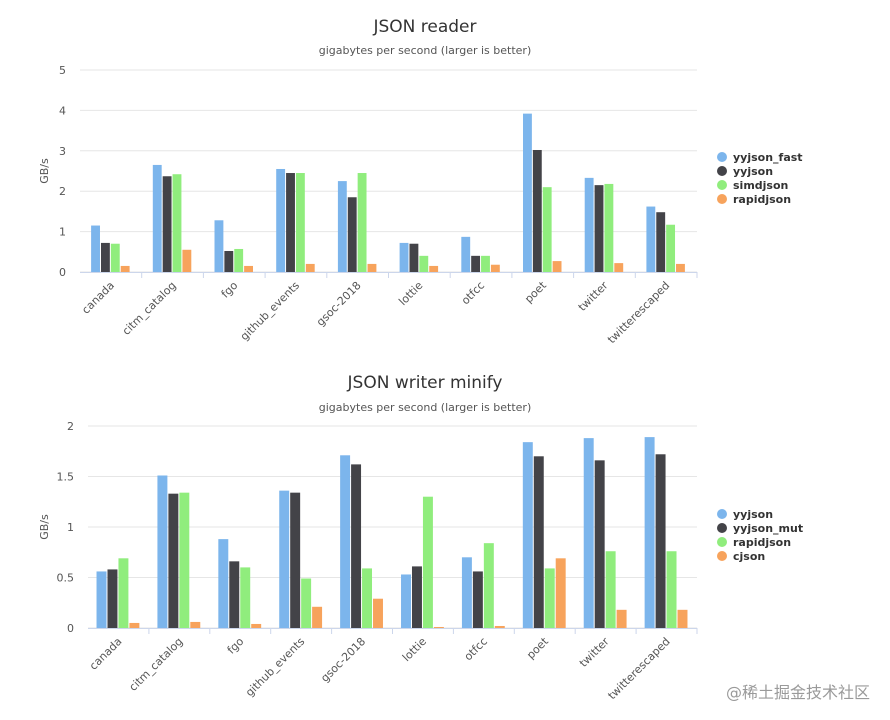 Image resolution: width=890 pixels, height=720 pixels. Describe the element at coordinates (378, 613) in the screenshot. I see `bar-cjson-gsoc-2018` at that location.